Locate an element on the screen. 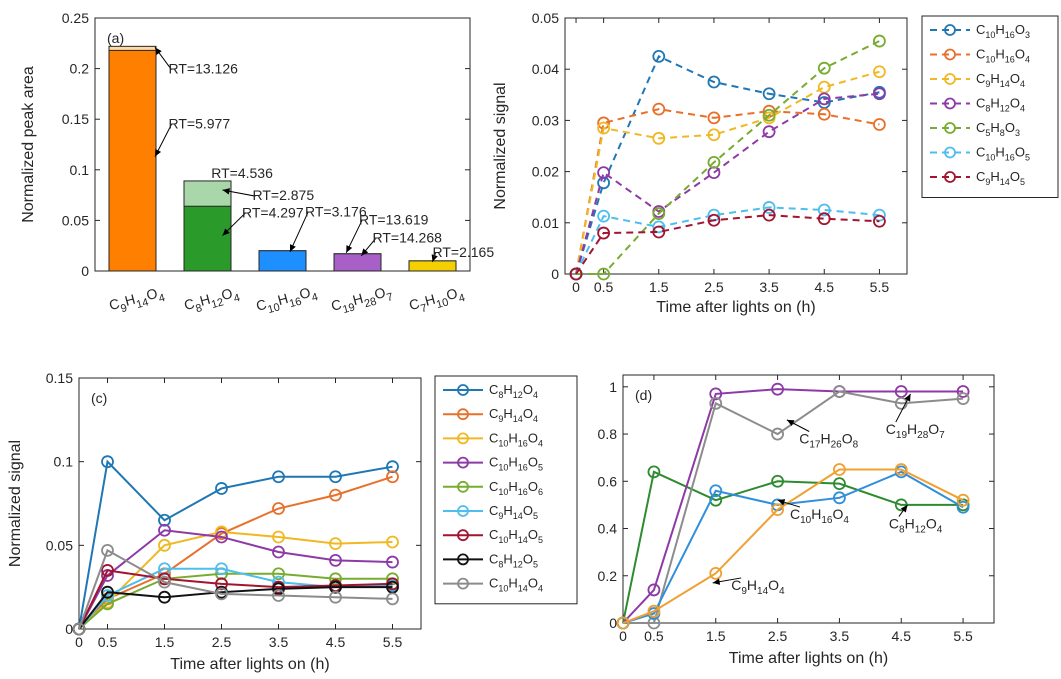 Image resolution: width=1061 pixels, height=679 pixels. callout-text: C8H12O4 is located at coordinates (916, 526).